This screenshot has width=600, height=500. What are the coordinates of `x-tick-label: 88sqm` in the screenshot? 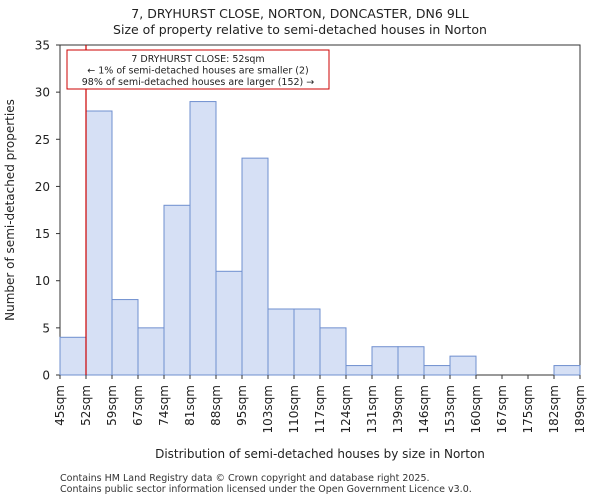 It's located at (216, 405).